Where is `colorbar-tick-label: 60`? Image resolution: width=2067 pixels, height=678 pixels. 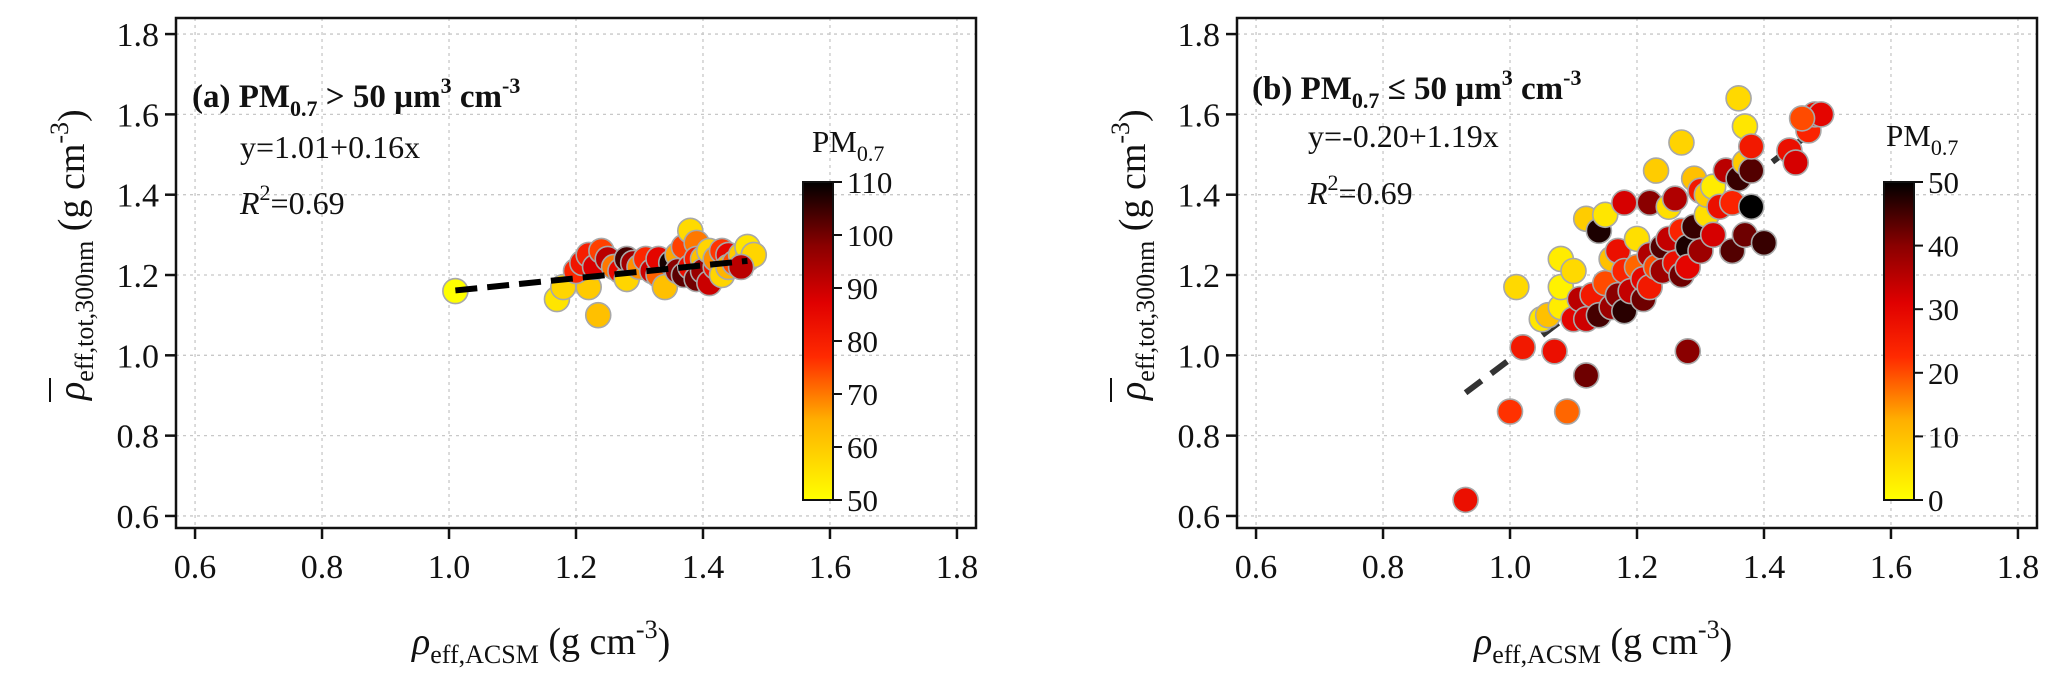 colorbar-tick-label: 60 is located at coordinates (862, 447).